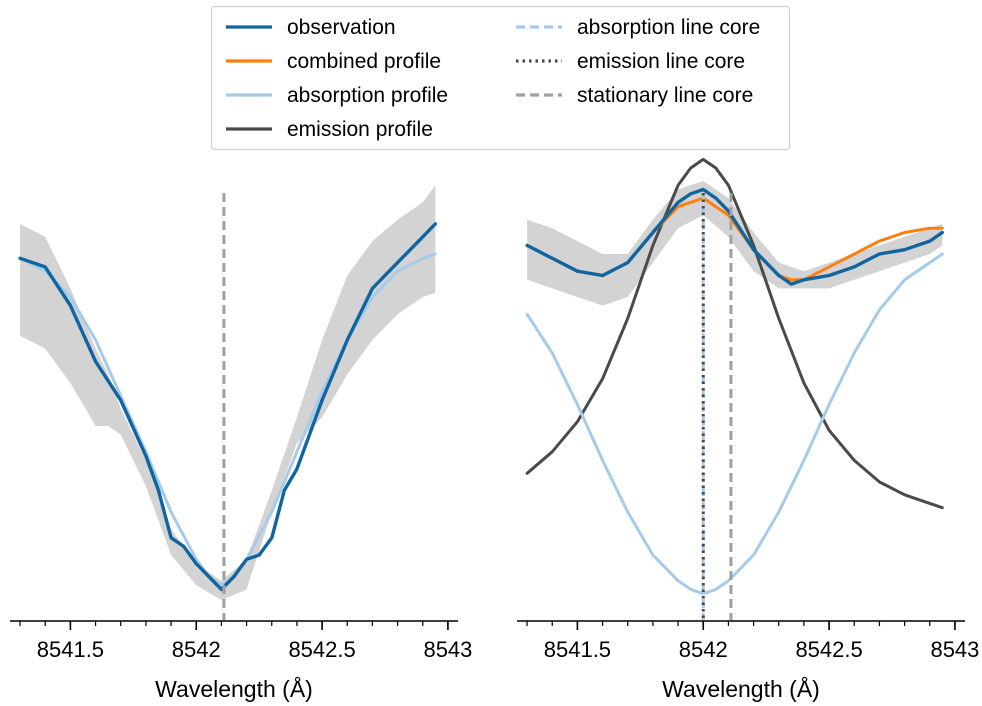 This screenshot has width=982, height=706. What do you see at coordinates (367, 95) in the screenshot?
I see `legend-label: absorption profile` at bounding box center [367, 95].